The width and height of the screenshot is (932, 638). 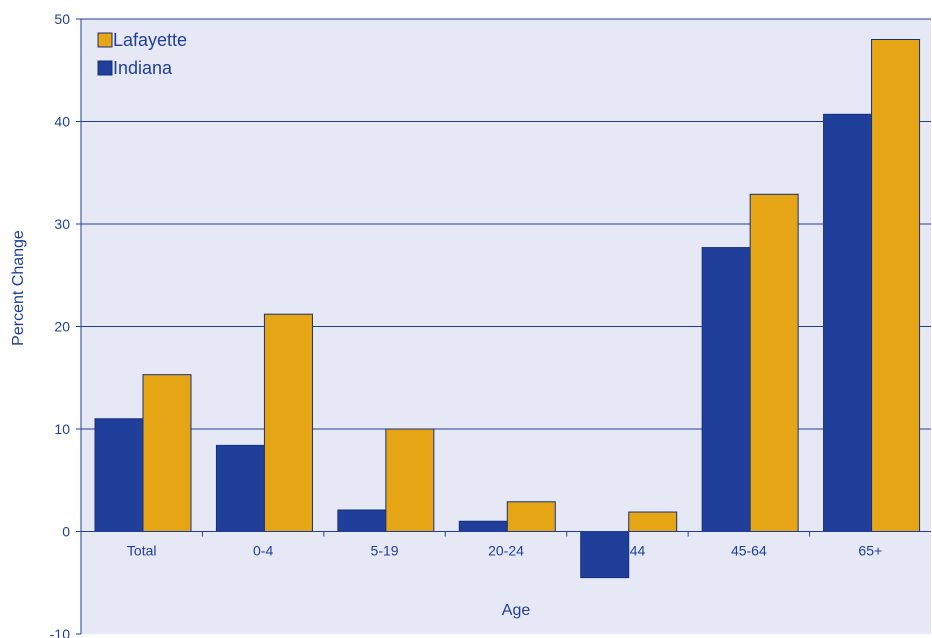 I want to click on x-category-label: 0-4, so click(x=263, y=551).